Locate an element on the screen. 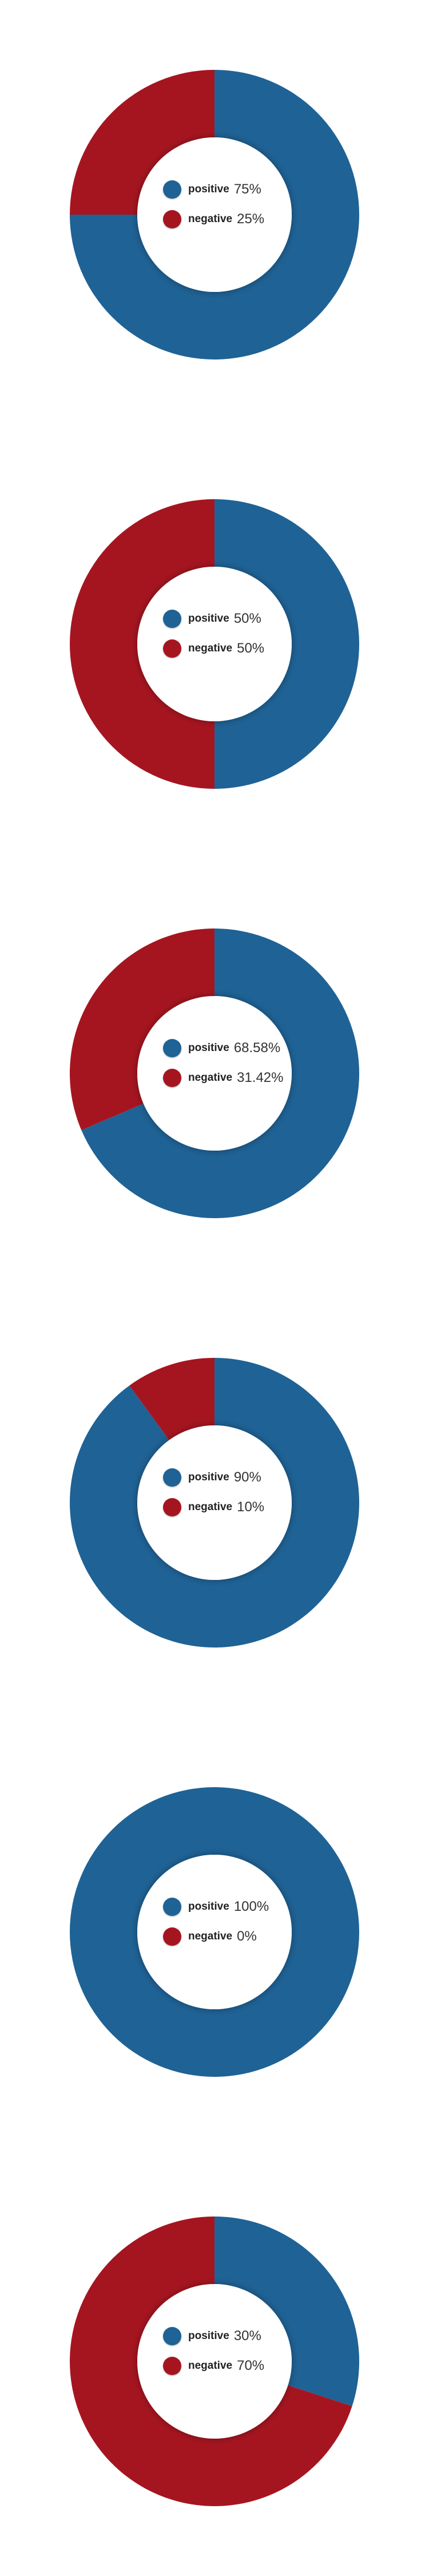 This screenshot has height=2576, width=429. chart-legend: positive 68.58% negative 31.42% is located at coordinates (223, 1063).